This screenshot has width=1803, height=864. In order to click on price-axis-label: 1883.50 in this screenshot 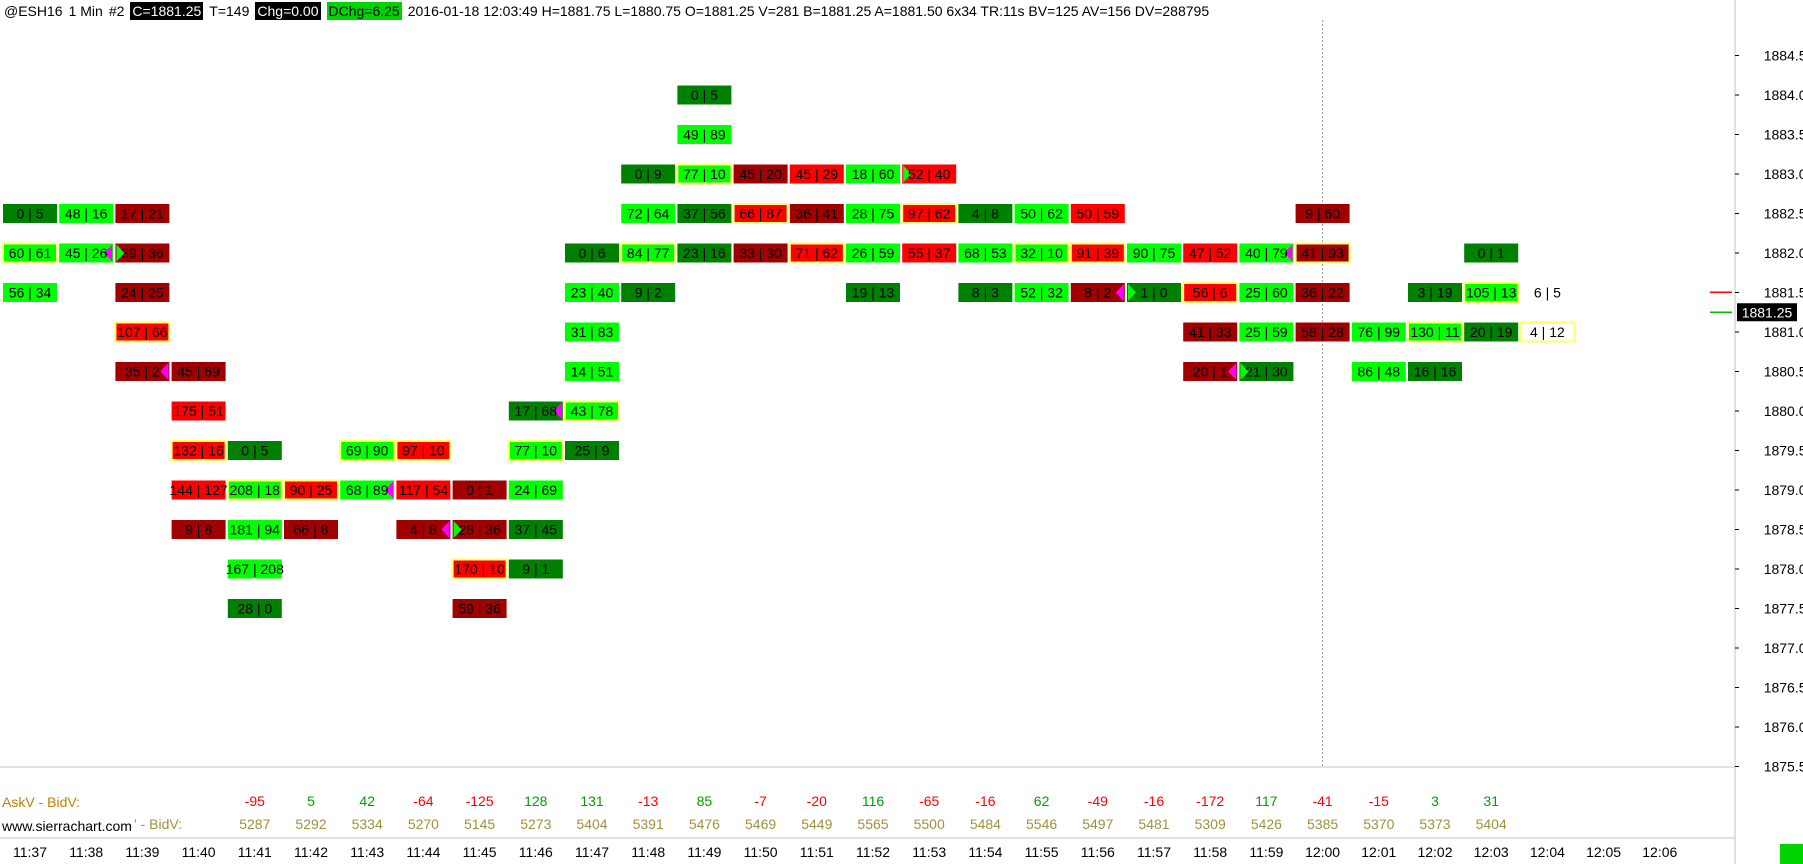, I will do `click(1783, 135)`.